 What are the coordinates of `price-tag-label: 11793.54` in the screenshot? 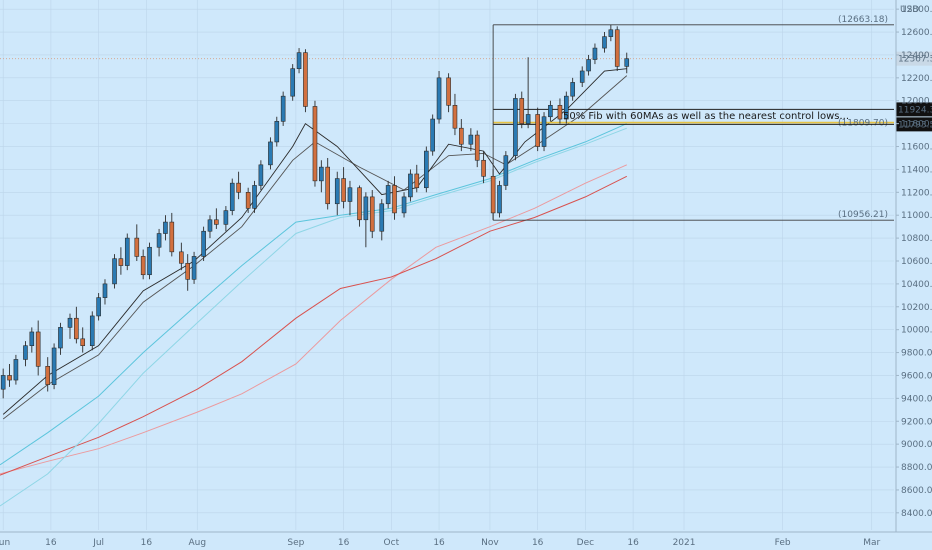 It's located at (915, 125).